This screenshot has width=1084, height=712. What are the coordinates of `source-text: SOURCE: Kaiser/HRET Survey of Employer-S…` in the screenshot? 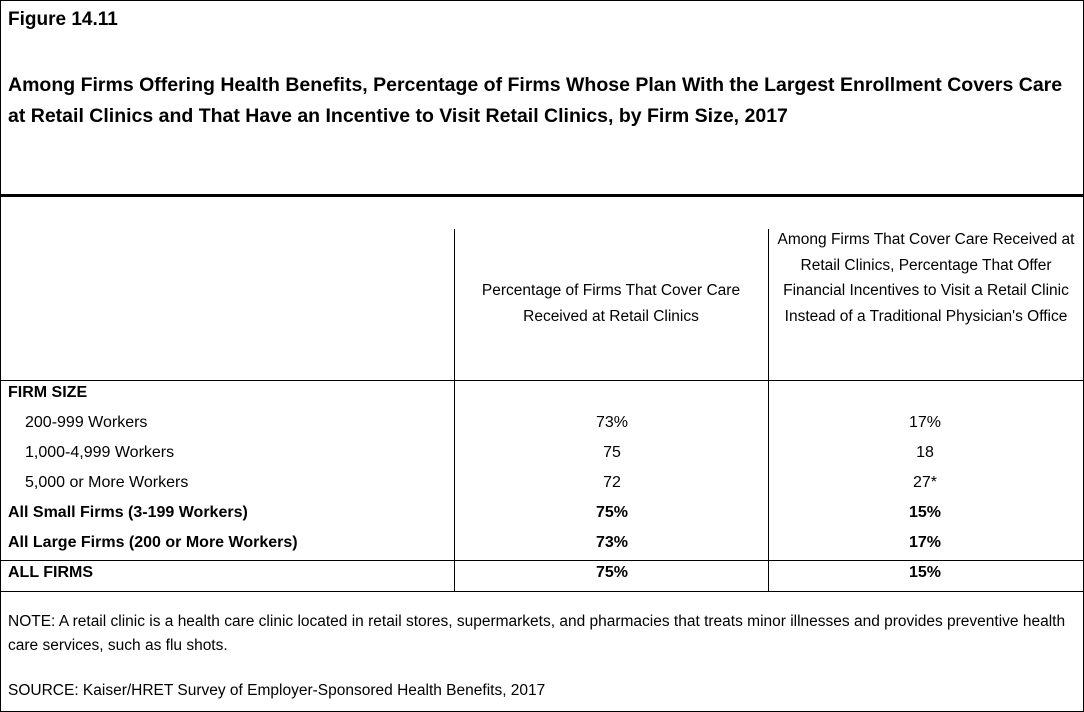 It's located at (277, 690).